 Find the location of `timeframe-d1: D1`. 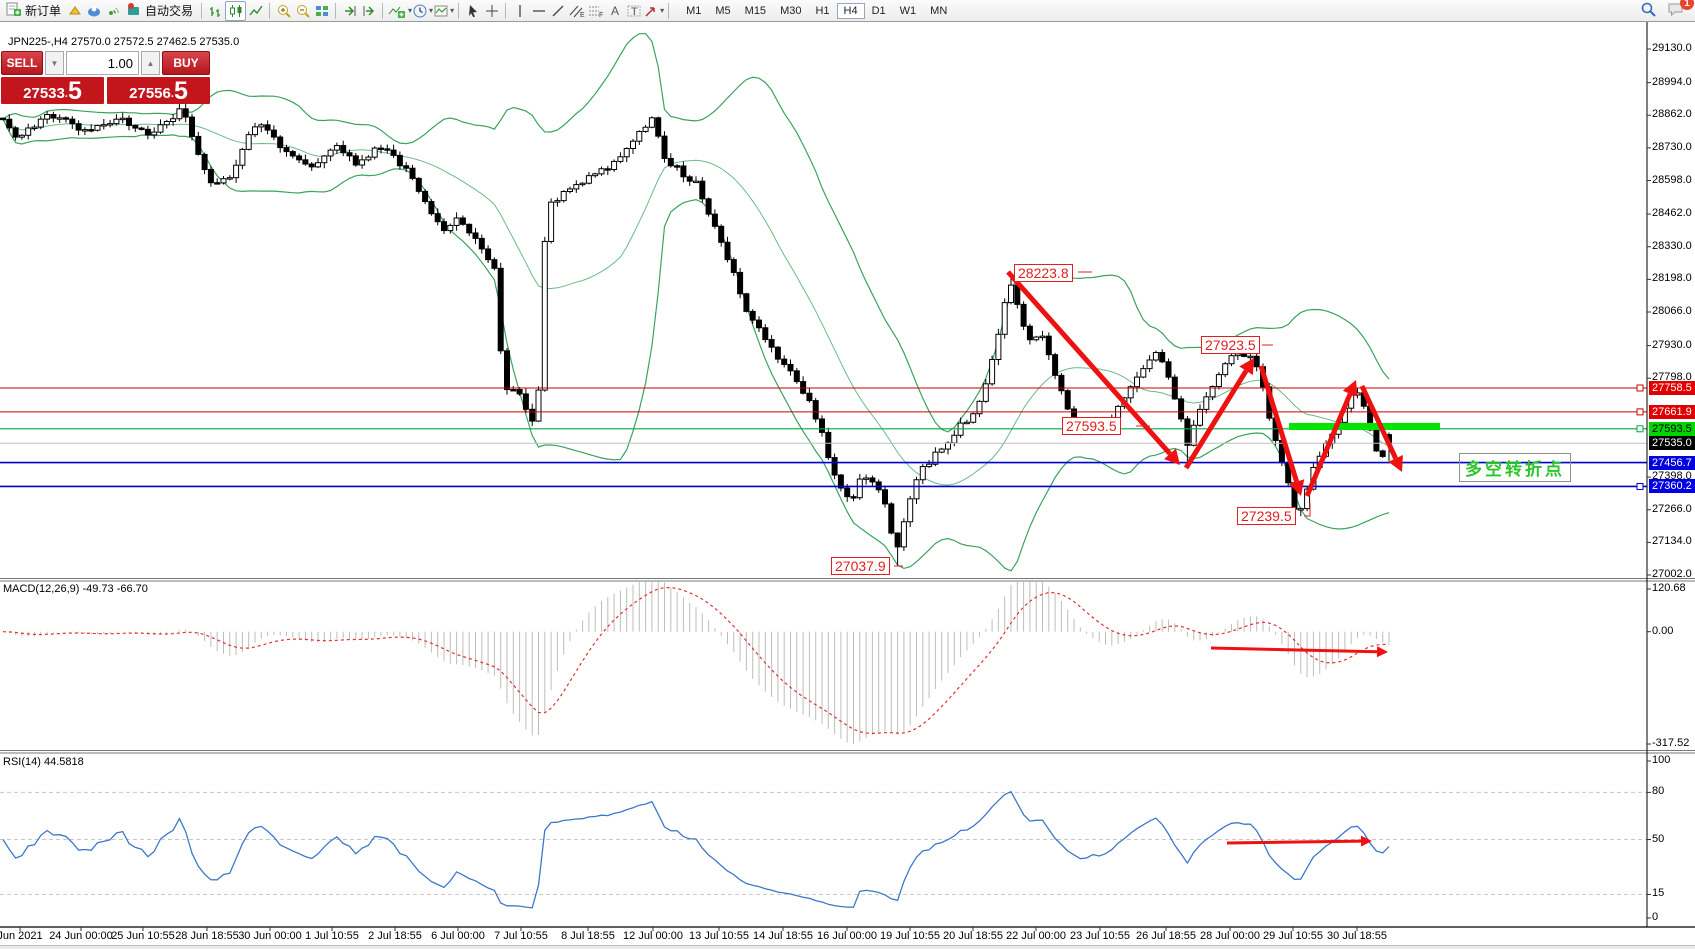

timeframe-d1: D1 is located at coordinates (878, 10).